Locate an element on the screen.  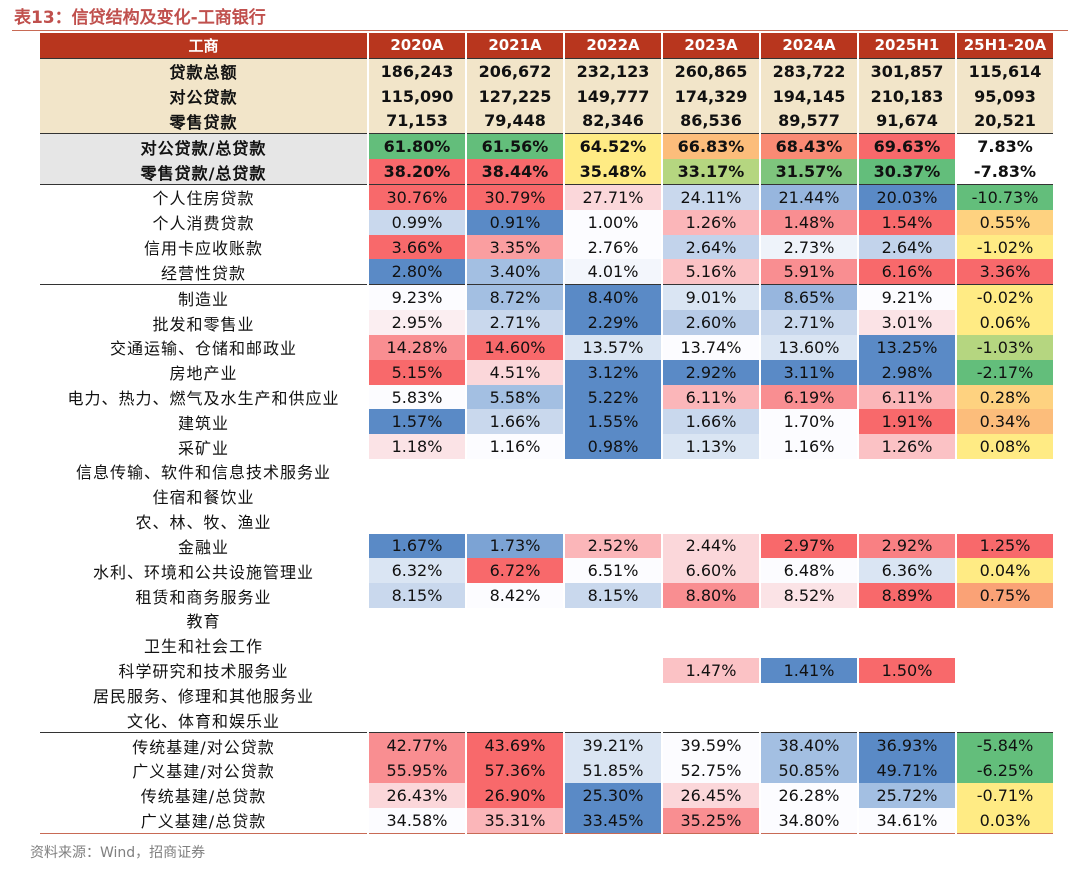
value-cell: 33.17% is located at coordinates (711, 172).